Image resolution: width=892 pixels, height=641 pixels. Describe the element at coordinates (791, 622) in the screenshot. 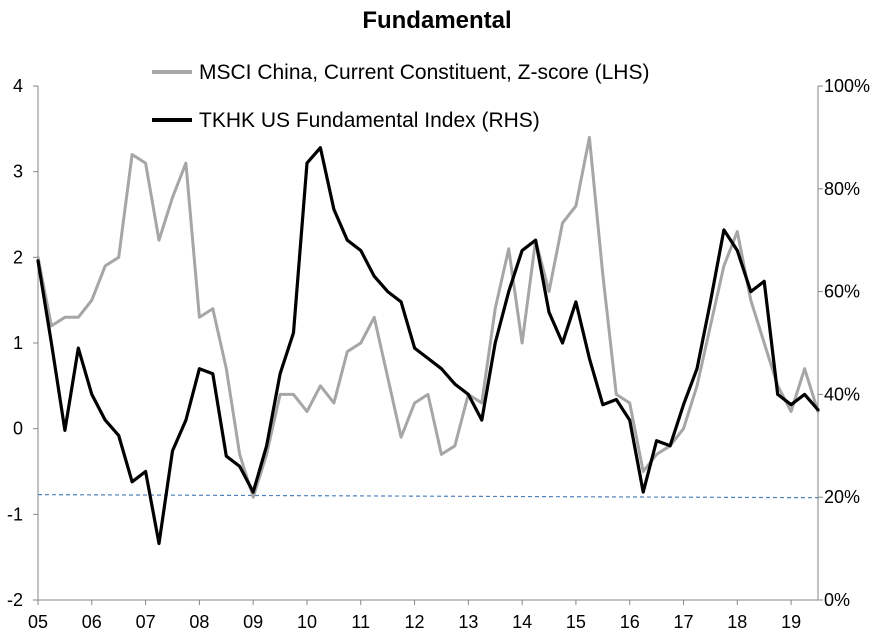

I see `x-tick-label: 19` at that location.